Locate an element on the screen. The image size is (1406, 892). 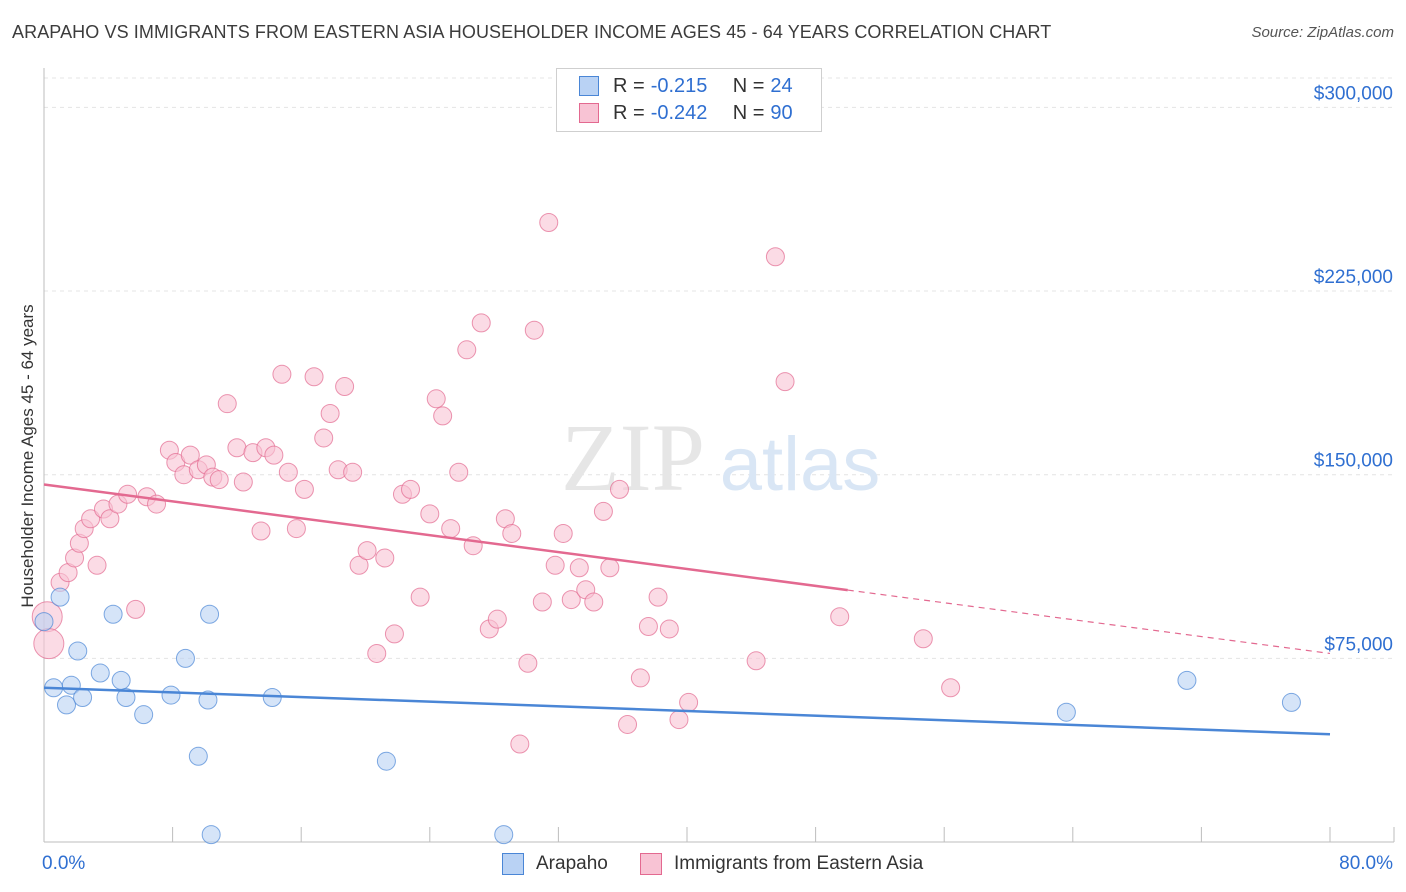
watermark: ZIP atlas is located at coordinates (720, 457).